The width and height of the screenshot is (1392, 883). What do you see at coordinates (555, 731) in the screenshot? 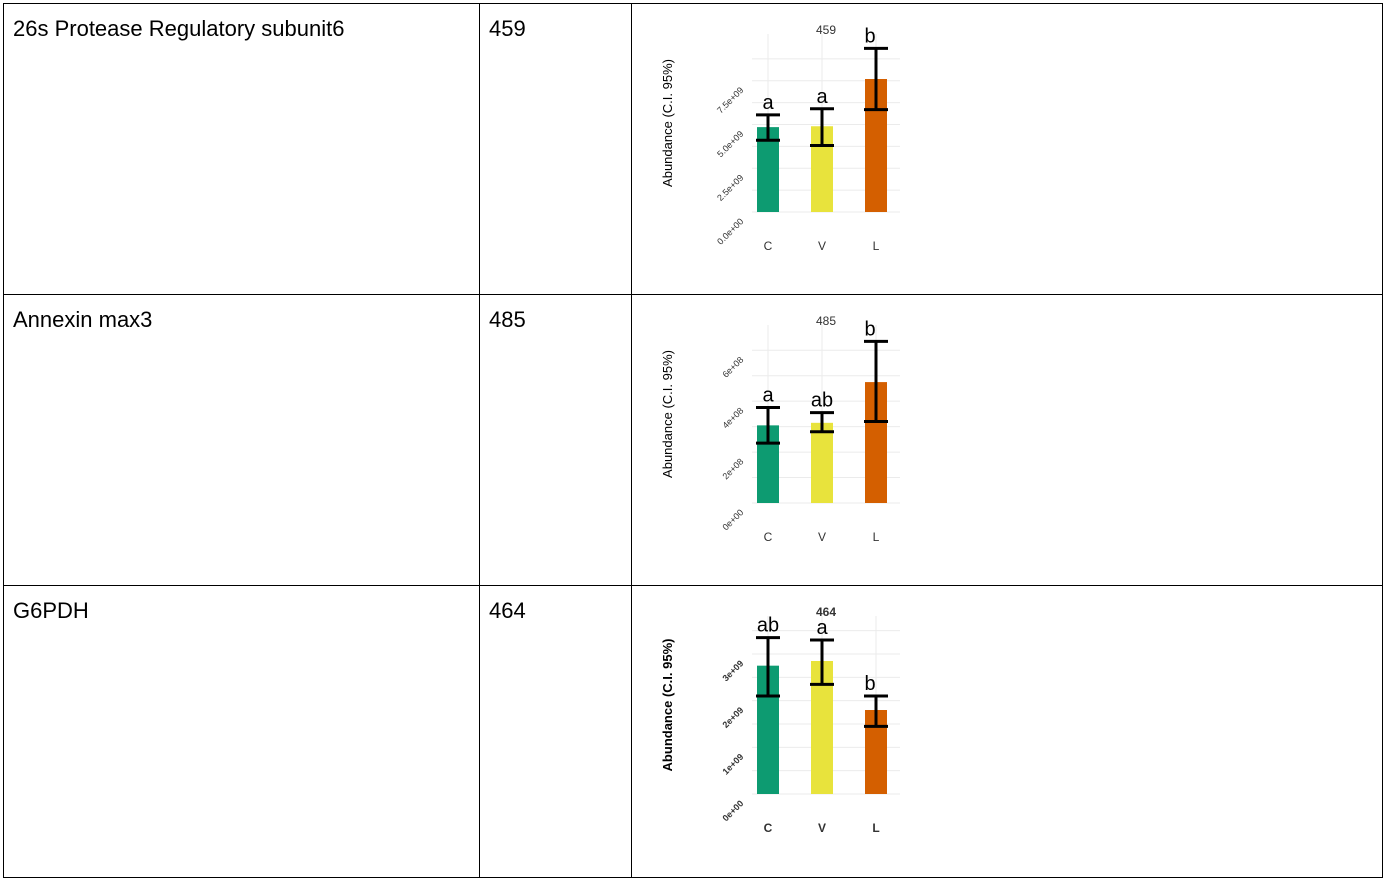
I see `protein-id-cell: 464` at bounding box center [555, 731].